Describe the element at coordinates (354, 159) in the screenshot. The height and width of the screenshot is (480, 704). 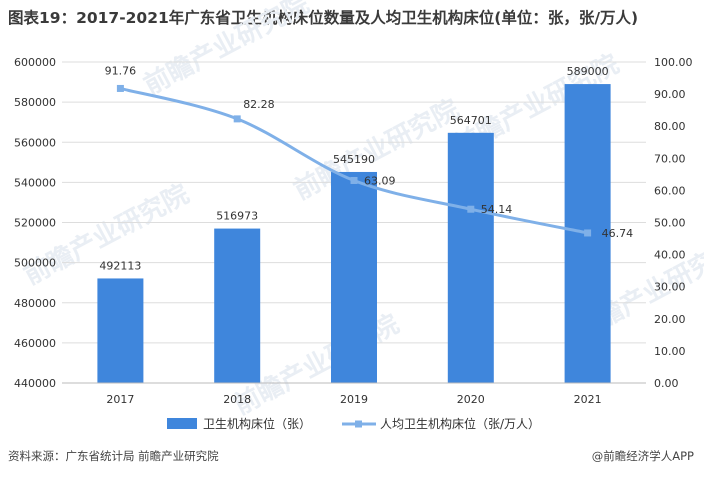
I see `bar-data-label: 545190` at that location.